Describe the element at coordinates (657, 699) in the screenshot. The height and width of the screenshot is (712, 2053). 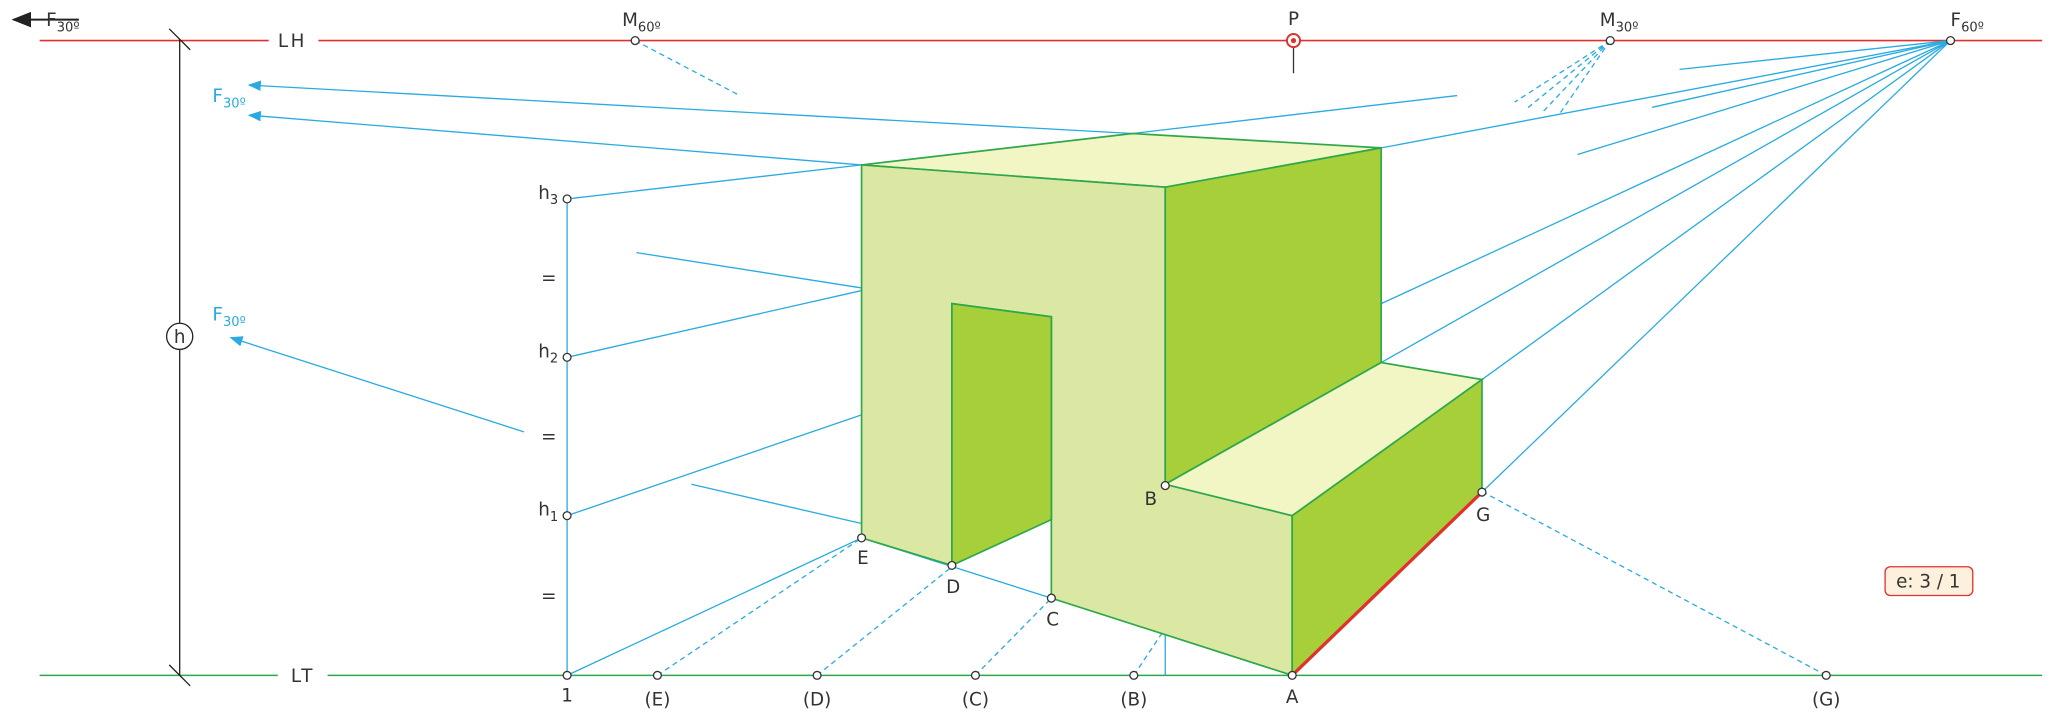
I see `label: (E)` at that location.